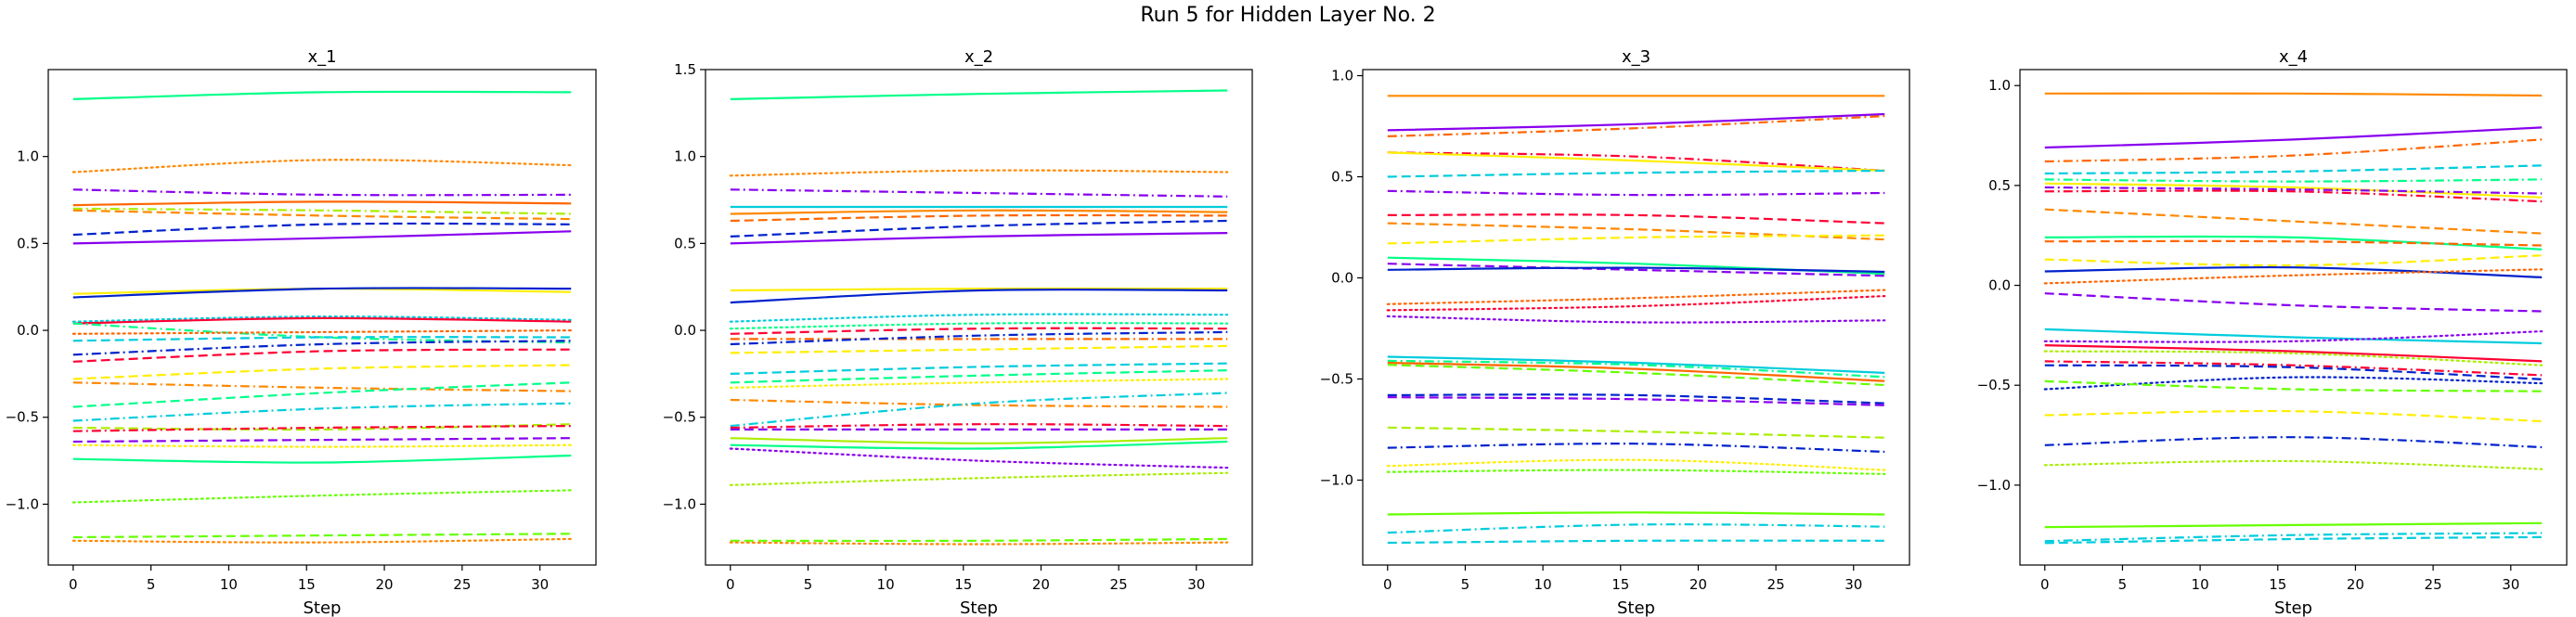 This screenshot has height=617, width=2576. What do you see at coordinates (229, 584) in the screenshot?
I see `x-tick-label: 10` at bounding box center [229, 584].